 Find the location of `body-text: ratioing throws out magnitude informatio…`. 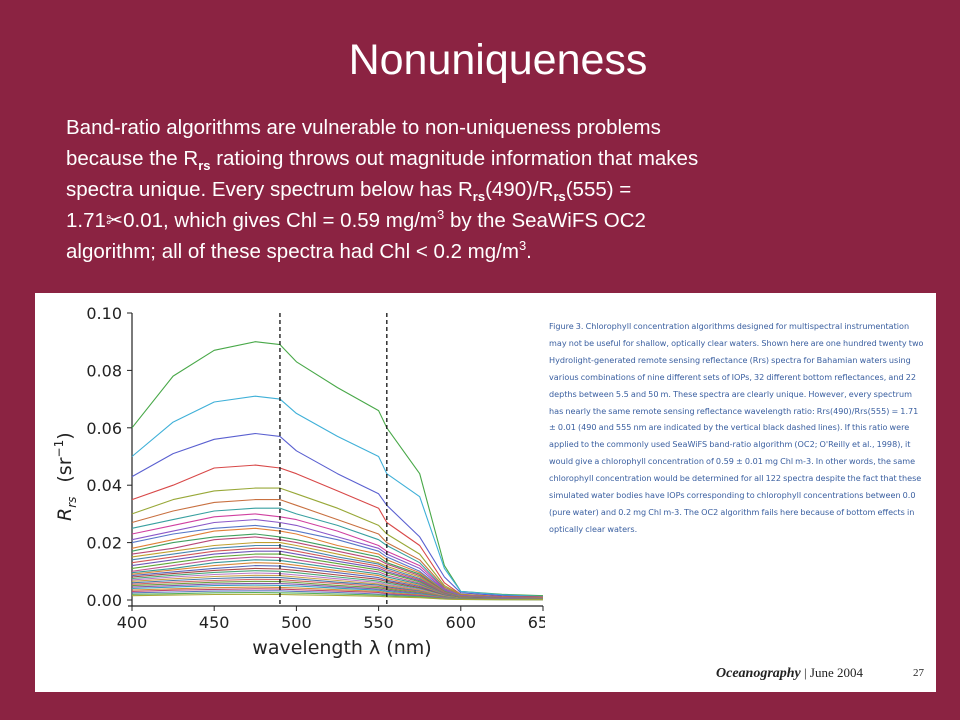

body-text: ratioing throws out magnitude informatio… is located at coordinates (454, 158).